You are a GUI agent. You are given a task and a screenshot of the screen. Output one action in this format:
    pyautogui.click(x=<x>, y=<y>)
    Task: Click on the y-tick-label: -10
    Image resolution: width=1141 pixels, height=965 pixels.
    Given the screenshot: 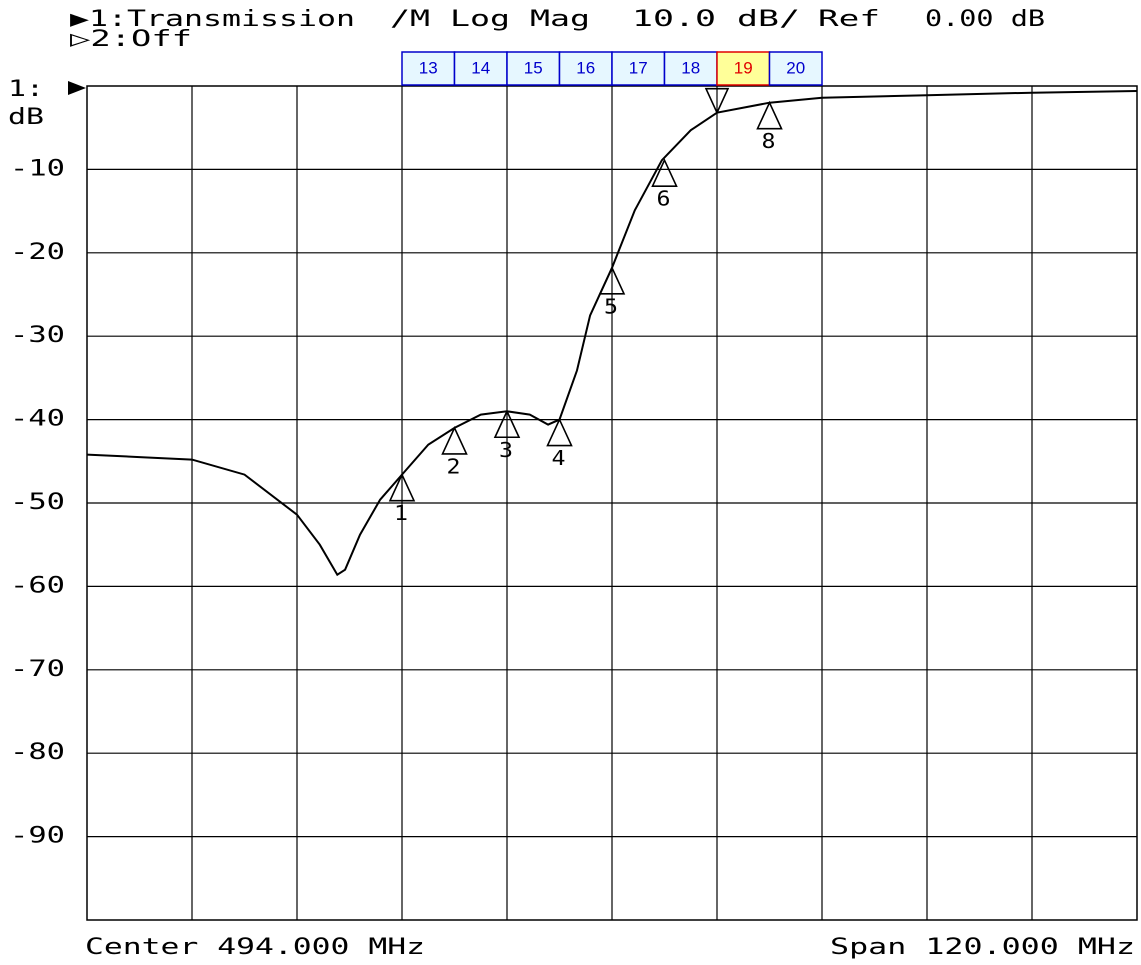 What is the action you would take?
    pyautogui.click(x=37, y=168)
    